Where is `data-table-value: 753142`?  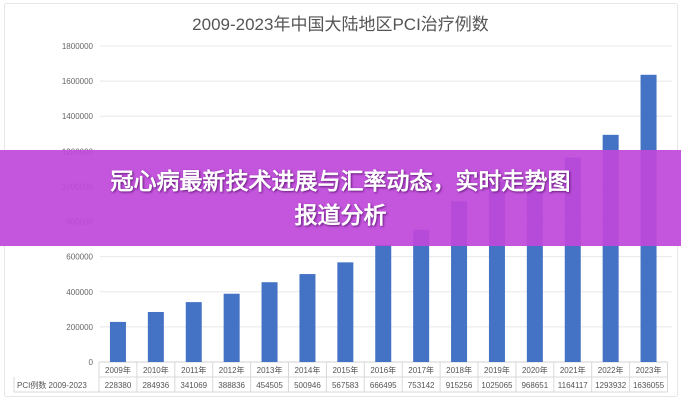 data-table-value: 753142 is located at coordinates (421, 385).